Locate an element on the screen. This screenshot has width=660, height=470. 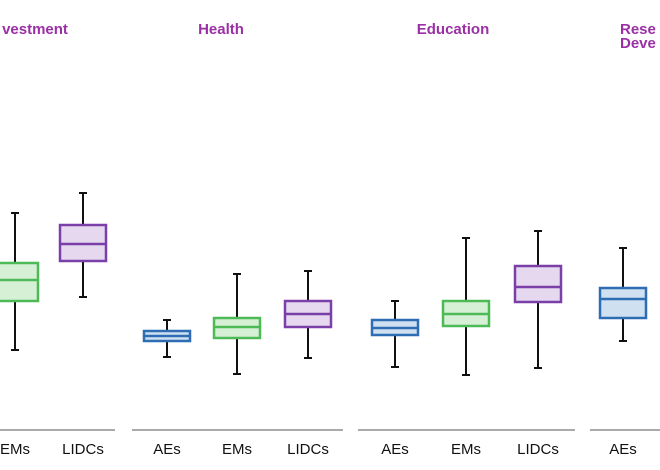
panel-title: Rese is located at coordinates (638, 29).